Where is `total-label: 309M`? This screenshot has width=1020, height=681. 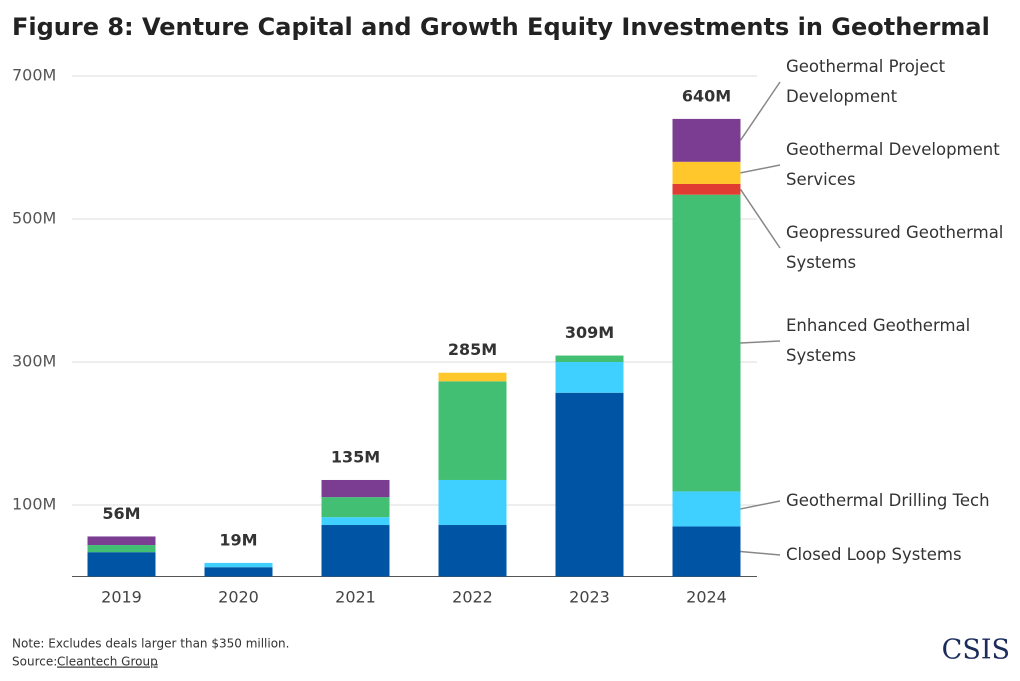 total-label: 309M is located at coordinates (589, 332).